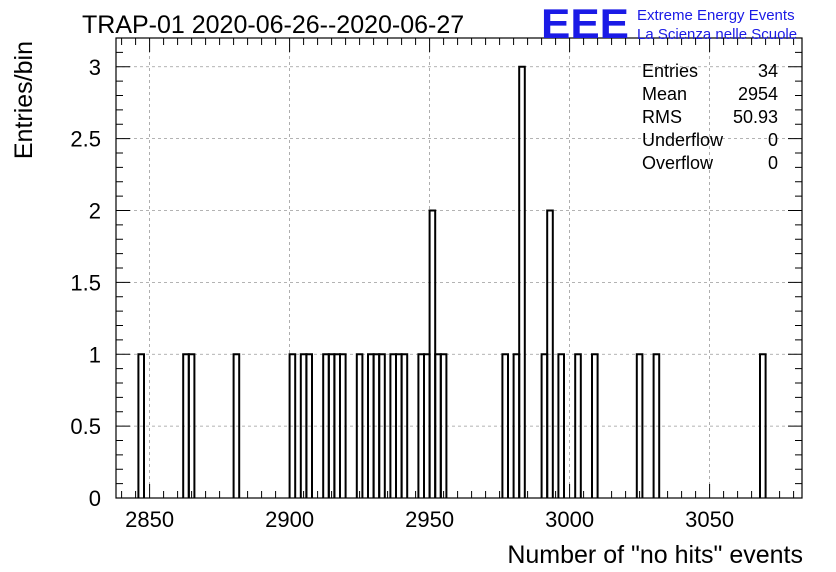 This screenshot has height=572, width=836. I want to click on x-tick-label: 3050, so click(709, 519).